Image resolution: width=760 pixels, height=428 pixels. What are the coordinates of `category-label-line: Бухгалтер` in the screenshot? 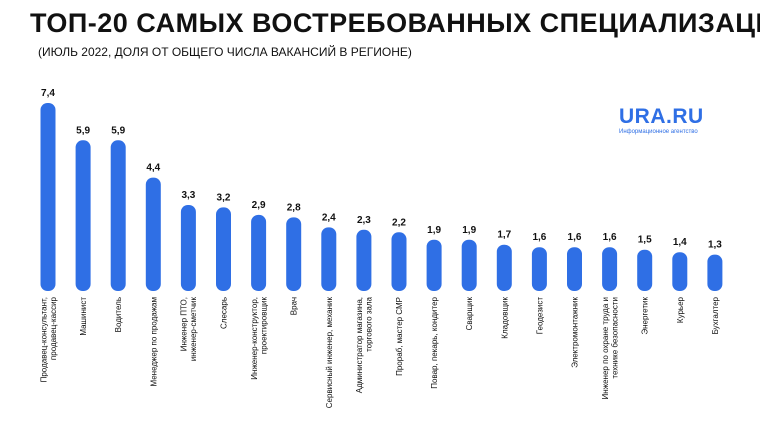 It's located at (715, 315).